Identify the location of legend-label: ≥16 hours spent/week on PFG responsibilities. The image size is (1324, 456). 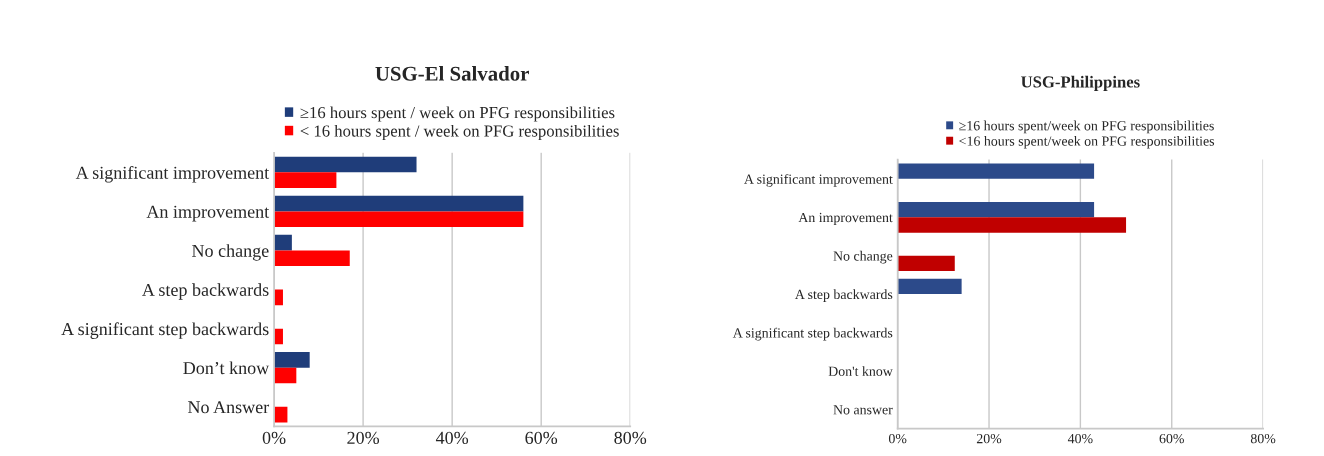
(1086, 127).